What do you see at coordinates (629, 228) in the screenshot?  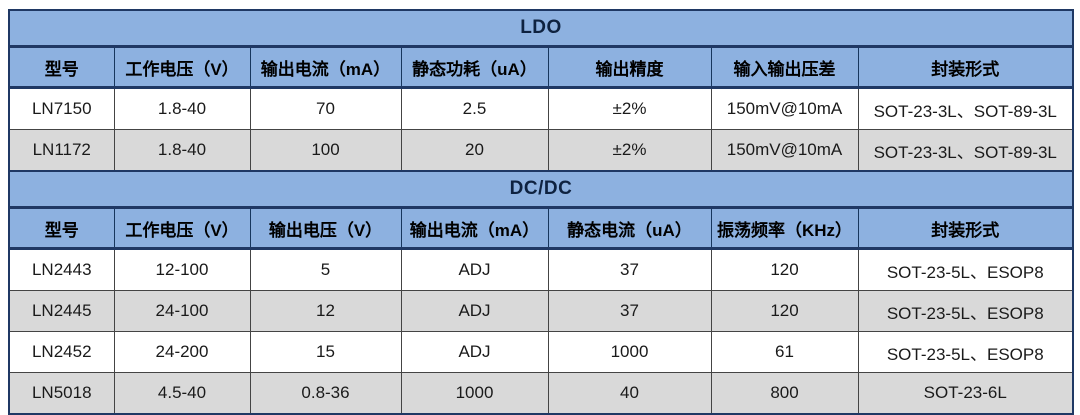 I see `header-cell-quiescent-current: 静态电流（uA）` at bounding box center [629, 228].